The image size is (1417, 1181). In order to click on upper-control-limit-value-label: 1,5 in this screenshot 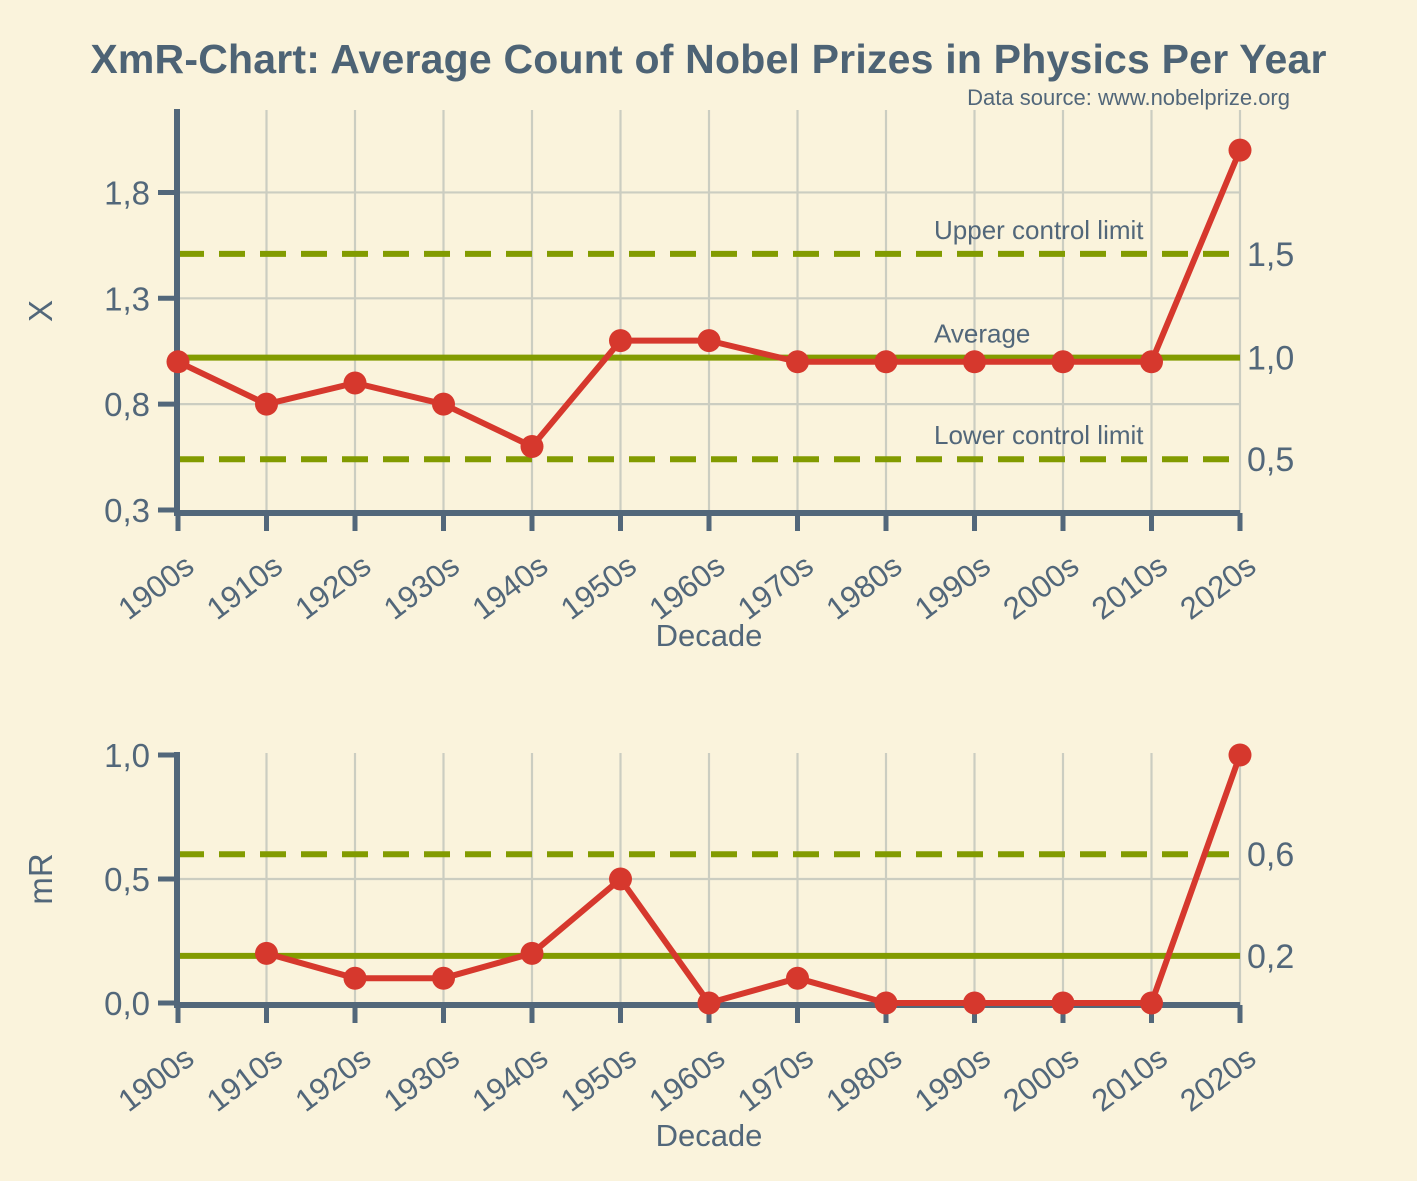, I will do `click(1270, 255)`.